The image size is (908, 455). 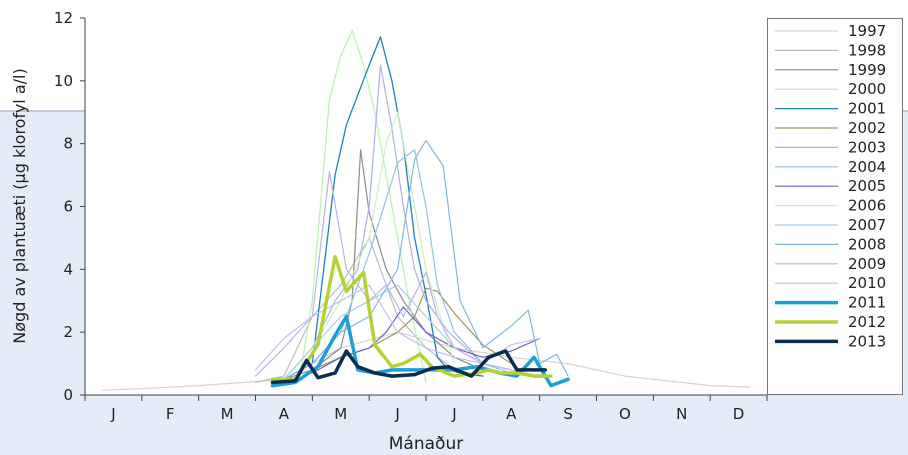 What do you see at coordinates (19, 205) in the screenshot?
I see `y-axis-label: Nøgd av plantuæti (µg klorofyl a/l)` at bounding box center [19, 205].